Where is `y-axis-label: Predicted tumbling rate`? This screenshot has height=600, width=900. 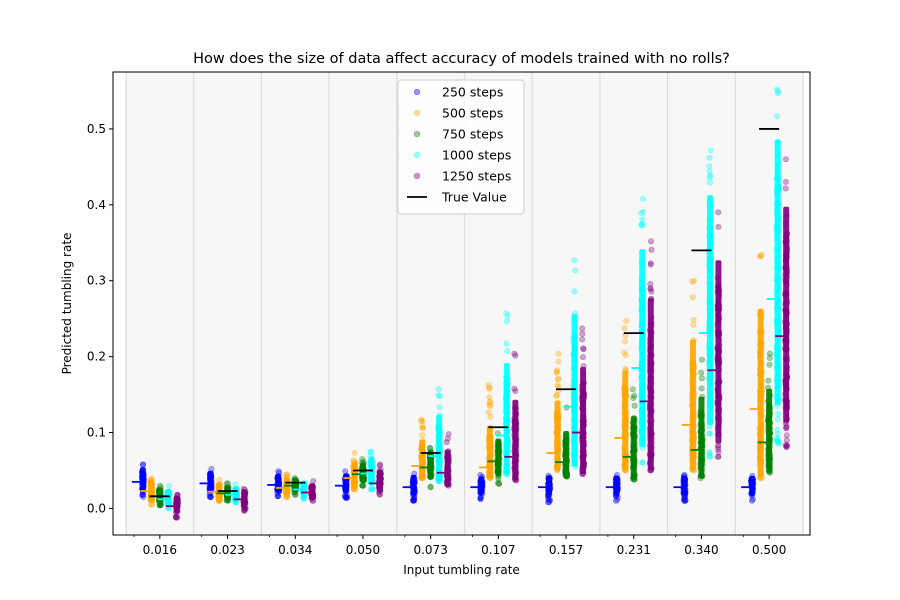
y-axis-label: Predicted tumbling rate is located at coordinates (67, 304).